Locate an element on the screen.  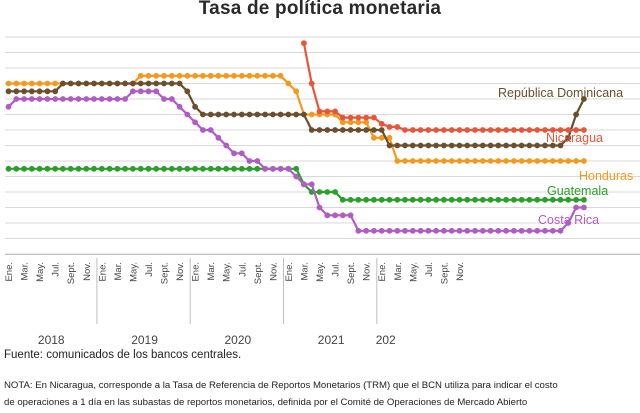
series-guatemala is located at coordinates (296, 184).